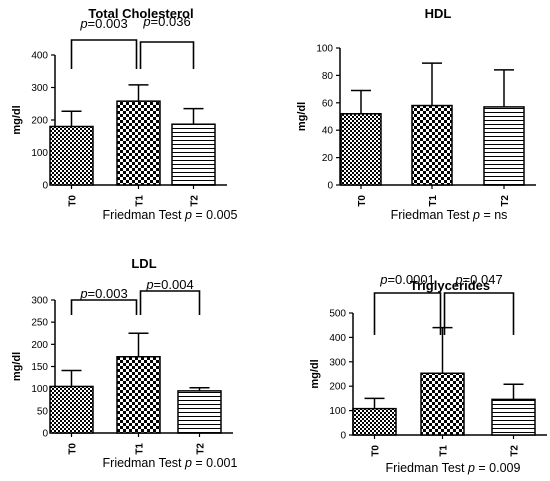 This screenshot has width=550, height=481. What do you see at coordinates (39, 323) in the screenshot?
I see `y-tick-label: 250` at bounding box center [39, 323].